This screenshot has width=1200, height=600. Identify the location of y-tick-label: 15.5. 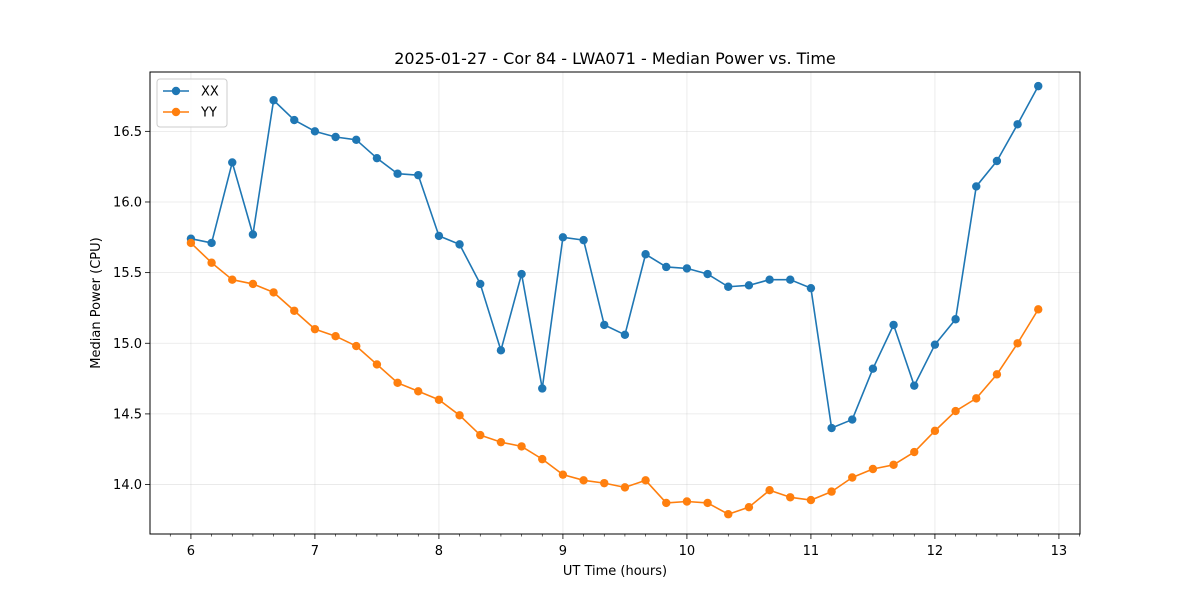
(127, 273).